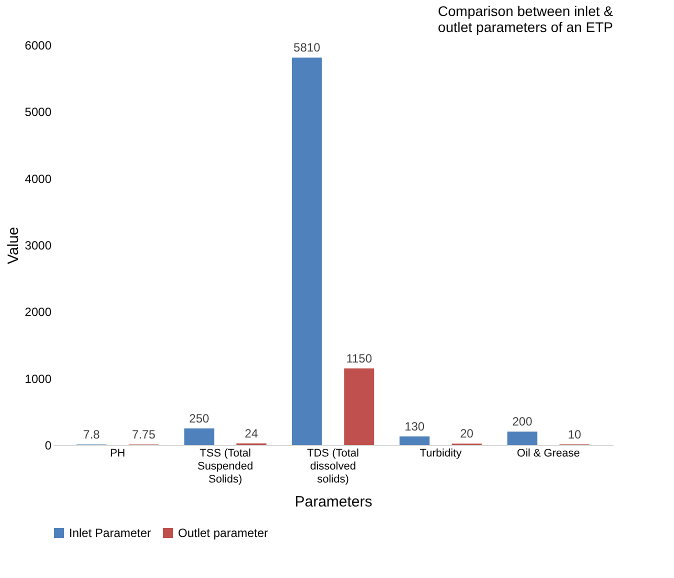  I want to click on data-label: 24, so click(251, 433).